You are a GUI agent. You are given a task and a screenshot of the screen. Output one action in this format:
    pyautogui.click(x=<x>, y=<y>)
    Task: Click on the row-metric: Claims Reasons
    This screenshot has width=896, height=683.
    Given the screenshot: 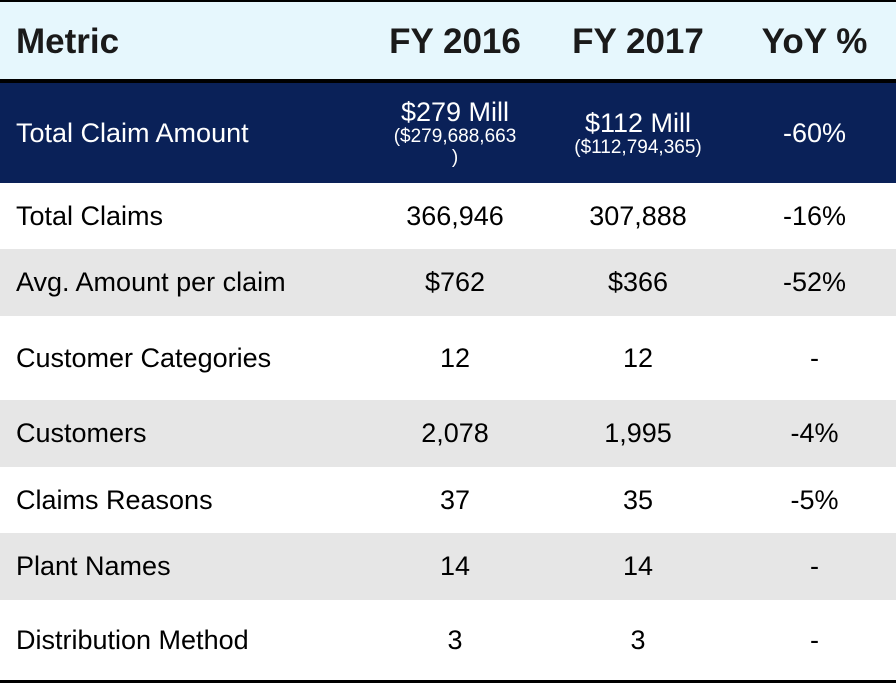 What is the action you would take?
    pyautogui.click(x=114, y=499)
    